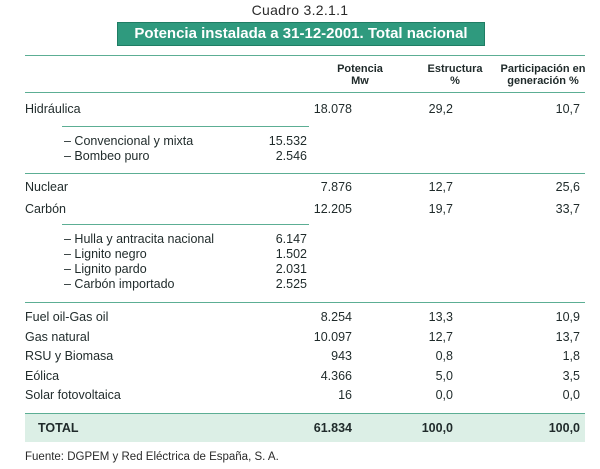 This screenshot has height=469, width=600. What do you see at coordinates (345, 395) in the screenshot?
I see `cell-potencia-solar: 16` at bounding box center [345, 395].